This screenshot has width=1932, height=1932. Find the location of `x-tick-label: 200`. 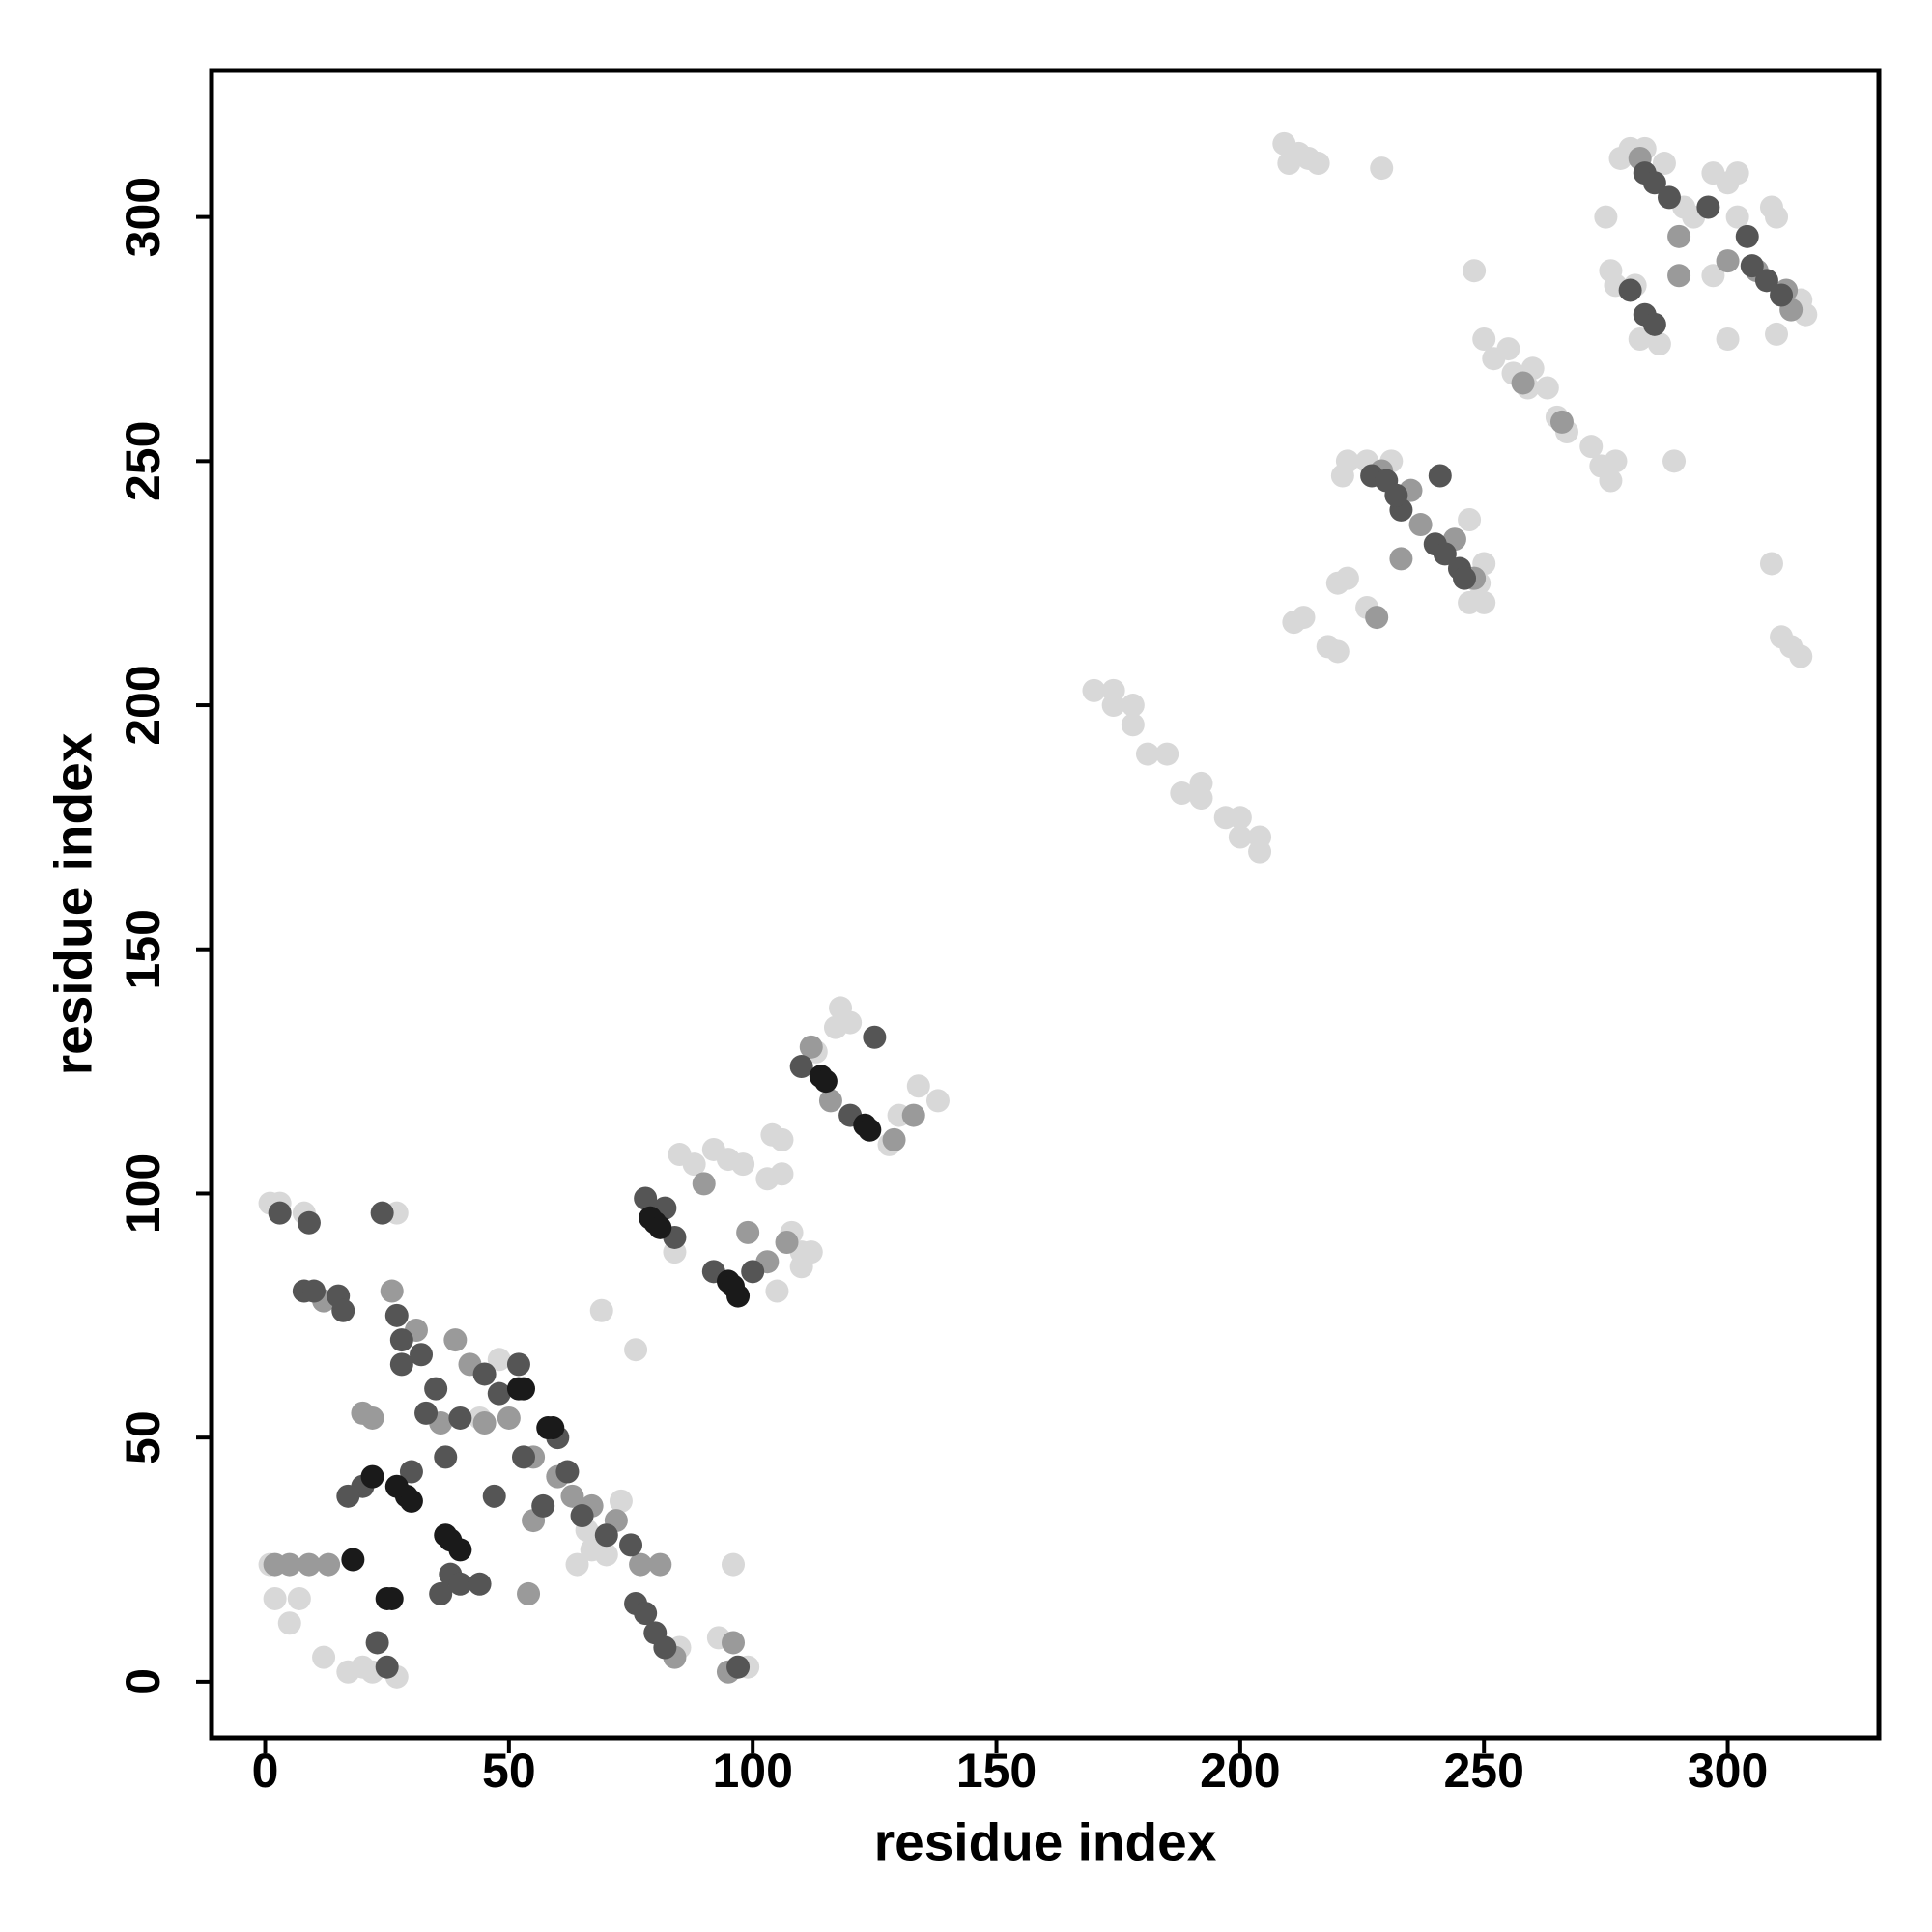

x-tick-label: 200 is located at coordinates (1240, 1771).